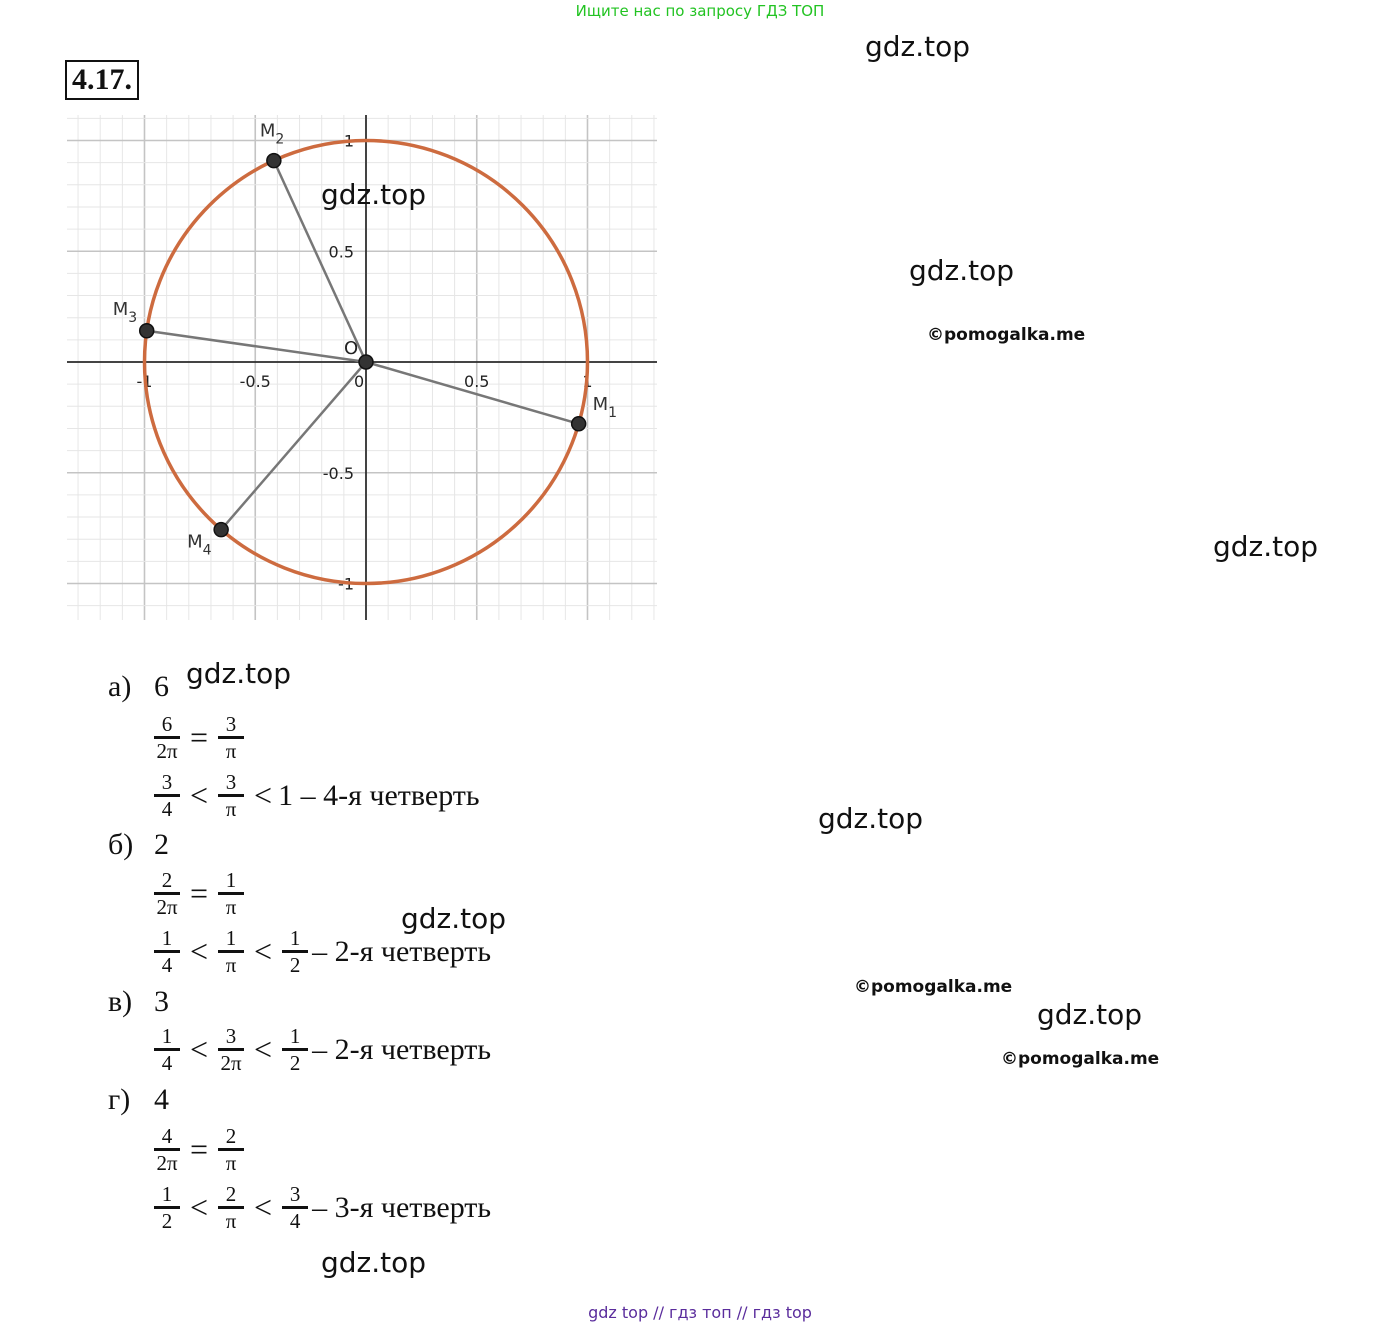 The image size is (1400, 1328). Describe the element at coordinates (120, 1001) in the screenshot. I see `item-label: в)` at that location.